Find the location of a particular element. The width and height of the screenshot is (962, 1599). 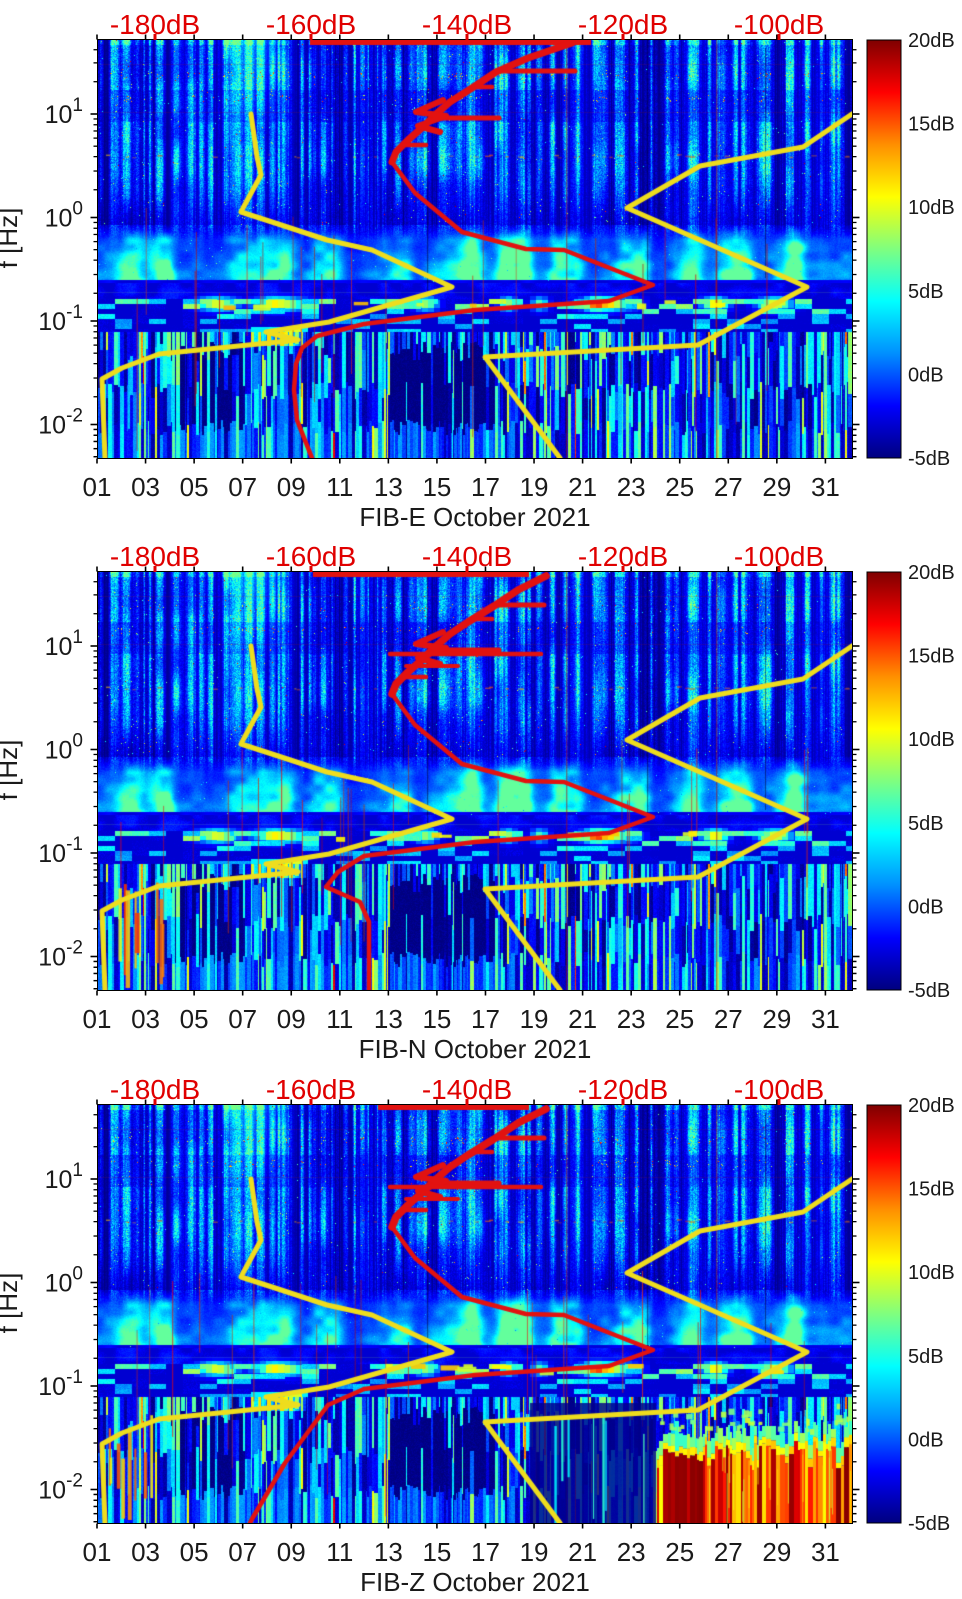

svg-text: FIB-Z October 2021 is located at coordinates (475, 1582).